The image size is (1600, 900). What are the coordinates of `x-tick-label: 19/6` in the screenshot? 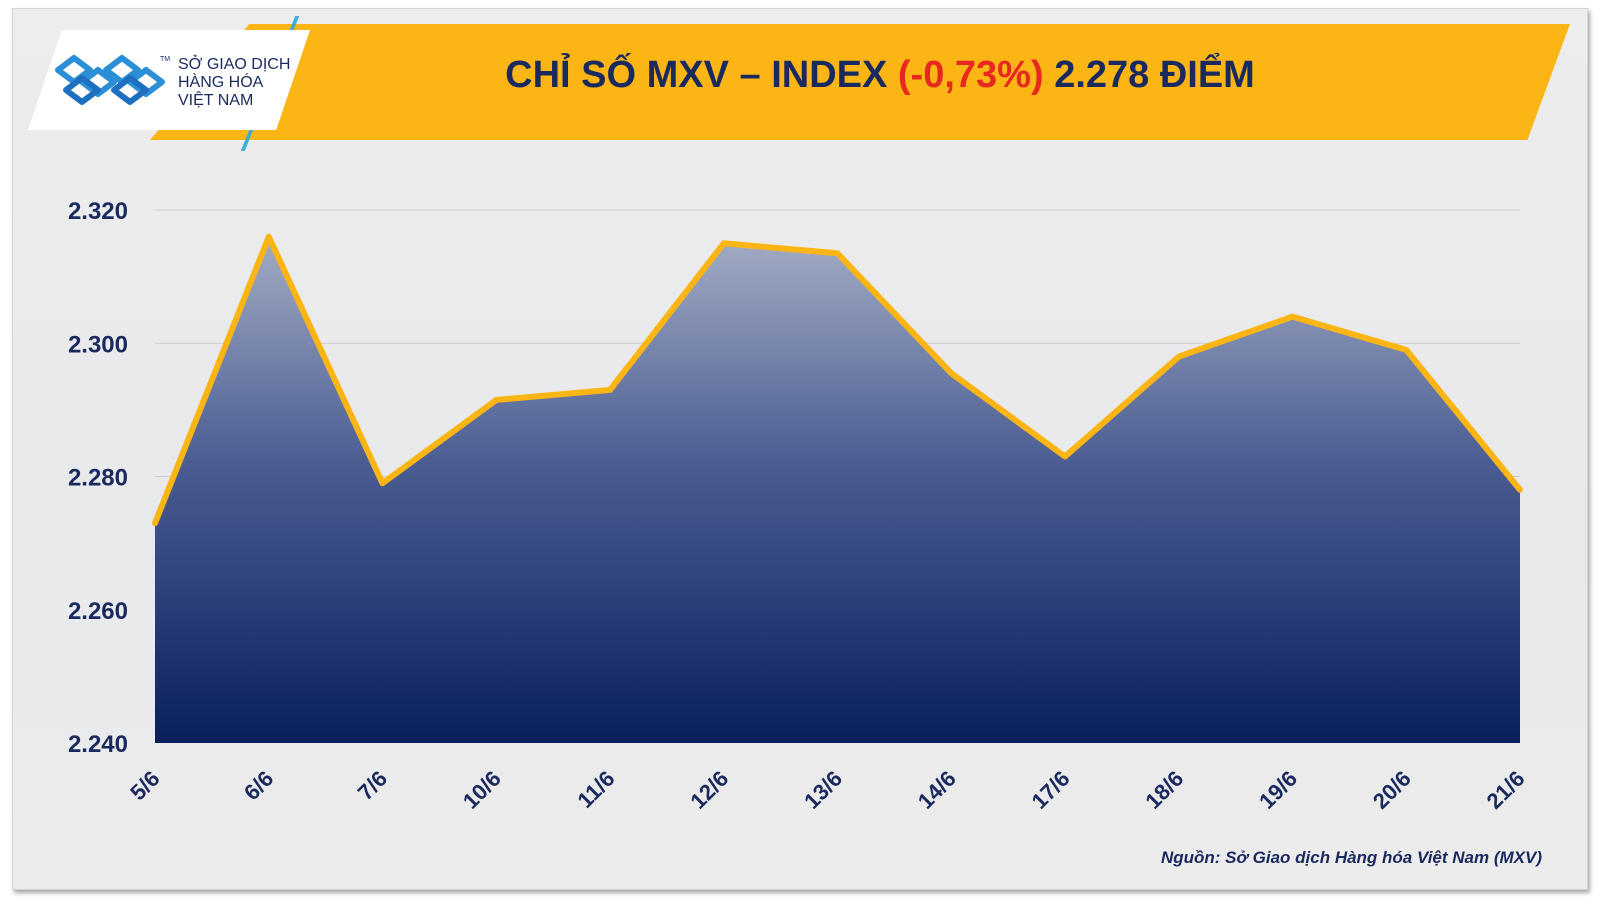 It's located at (1278, 790).